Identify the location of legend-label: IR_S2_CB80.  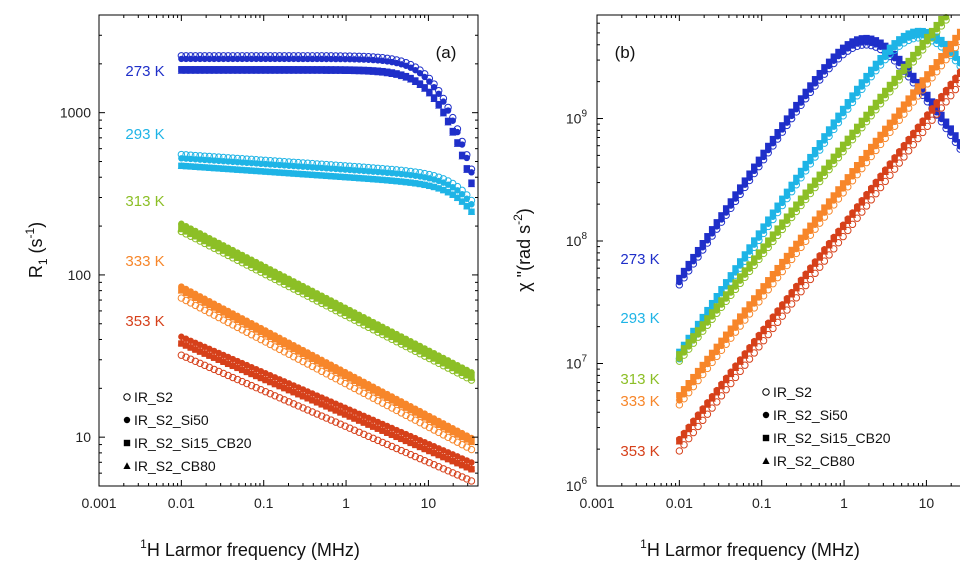
(814, 461).